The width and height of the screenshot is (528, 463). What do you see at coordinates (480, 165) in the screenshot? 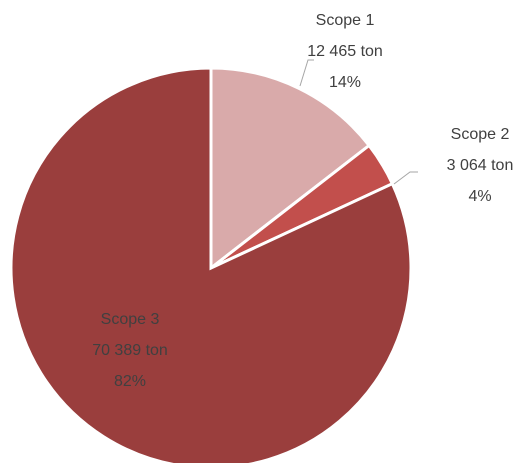
I see `value-label: 3 064 ton` at bounding box center [480, 165].